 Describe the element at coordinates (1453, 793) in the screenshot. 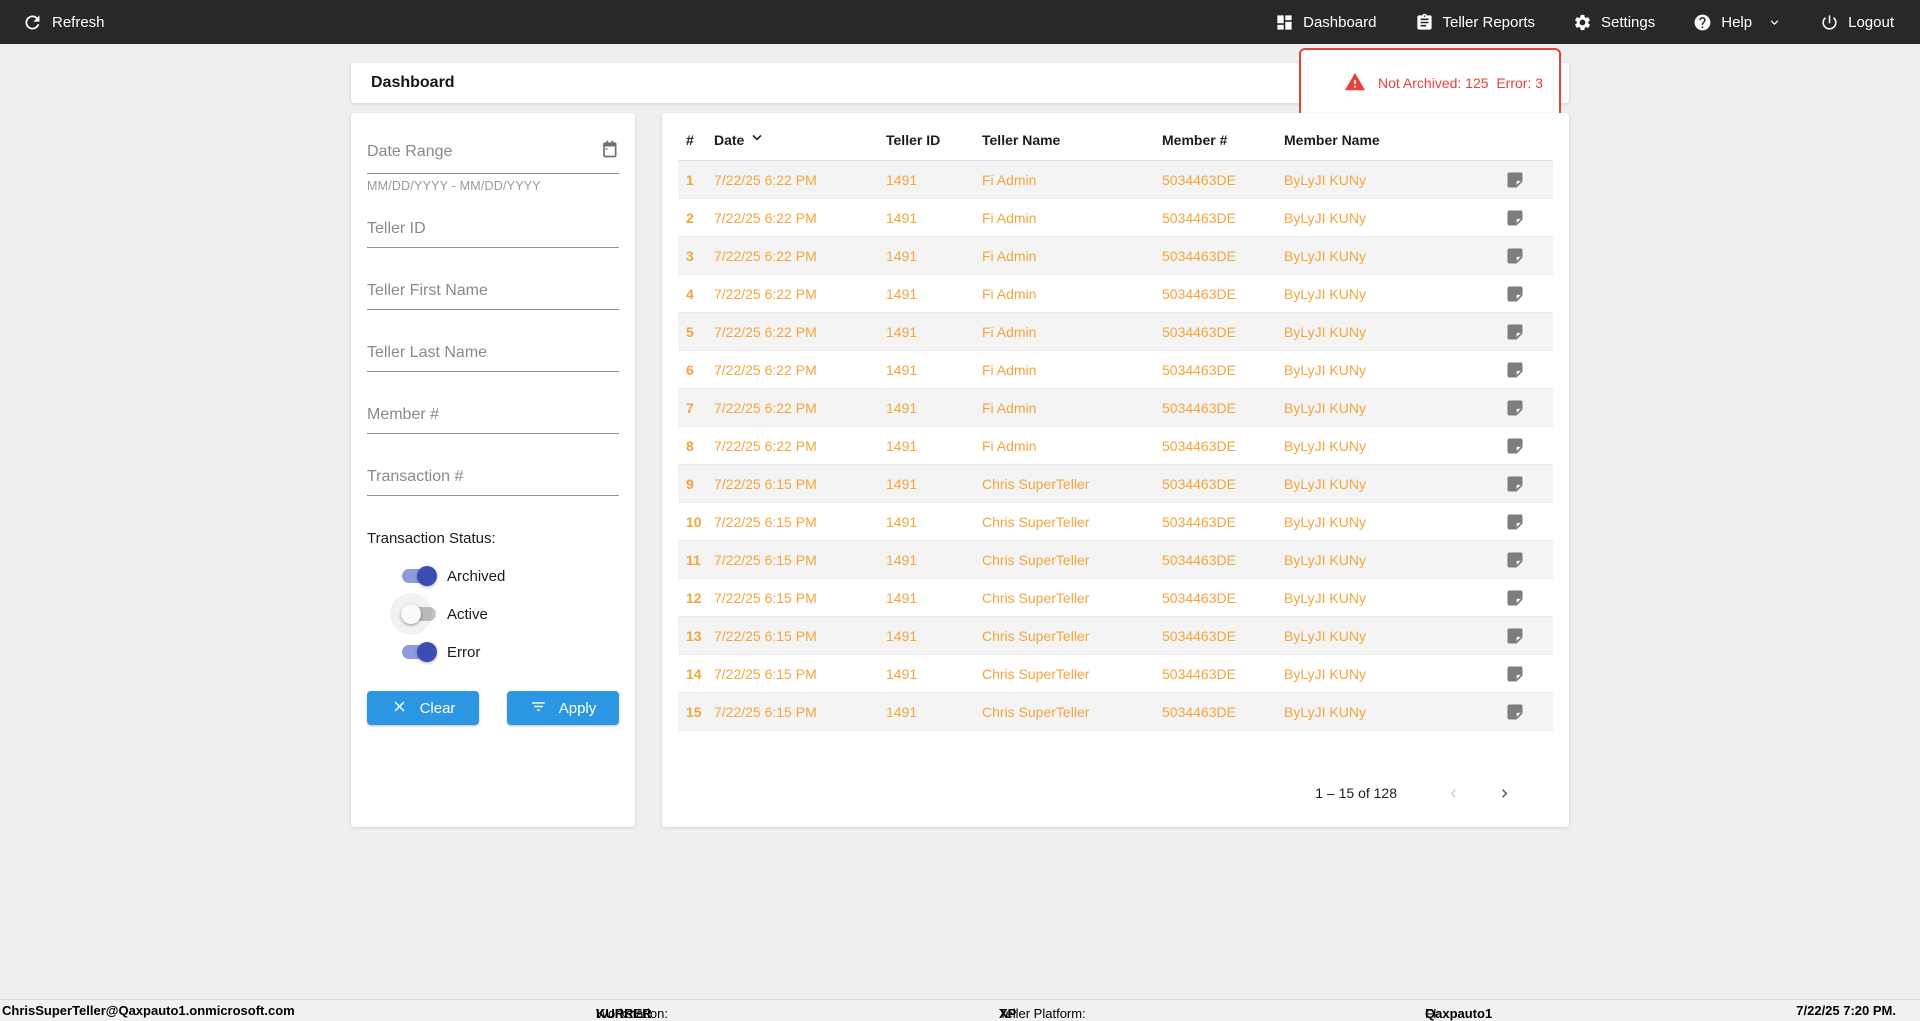

I see `previous-page-button` at that location.